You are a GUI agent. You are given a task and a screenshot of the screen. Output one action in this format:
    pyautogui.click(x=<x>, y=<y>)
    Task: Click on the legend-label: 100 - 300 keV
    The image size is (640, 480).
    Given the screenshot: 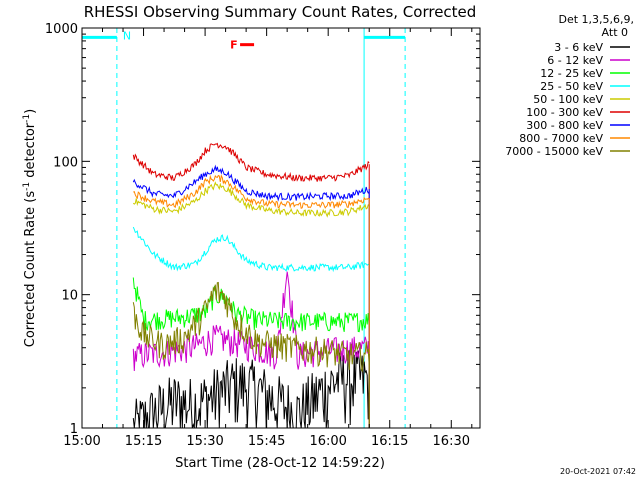 What is the action you would take?
    pyautogui.click(x=564, y=112)
    